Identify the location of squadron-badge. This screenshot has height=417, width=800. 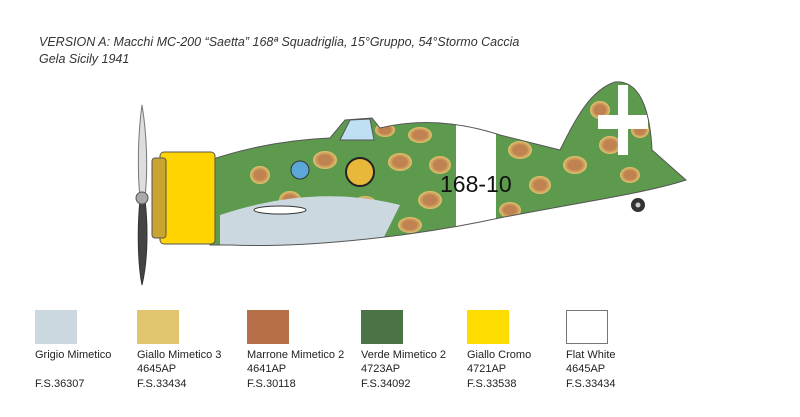
(300, 170).